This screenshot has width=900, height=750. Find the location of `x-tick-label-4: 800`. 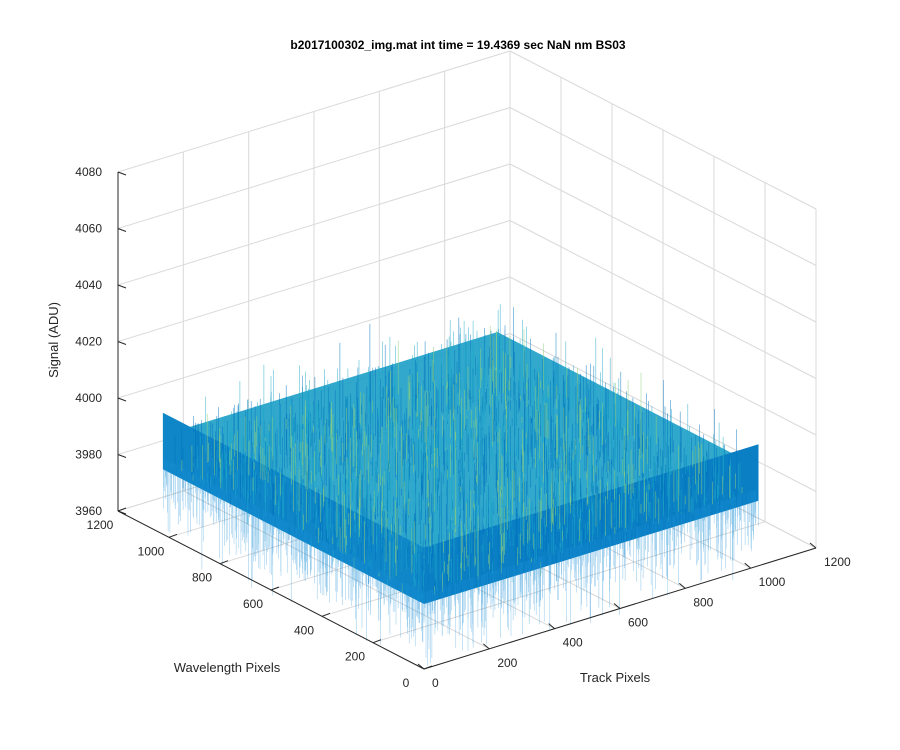

x-tick-label-4: 800 is located at coordinates (703, 602).